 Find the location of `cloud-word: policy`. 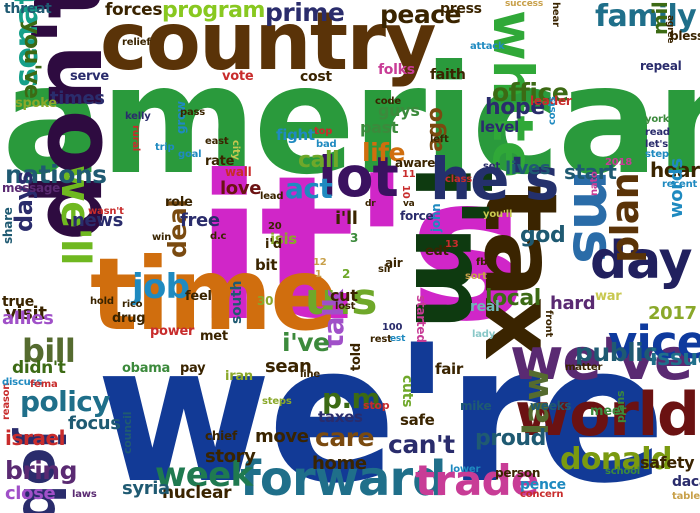

cloud-word: policy is located at coordinates (65, 401).